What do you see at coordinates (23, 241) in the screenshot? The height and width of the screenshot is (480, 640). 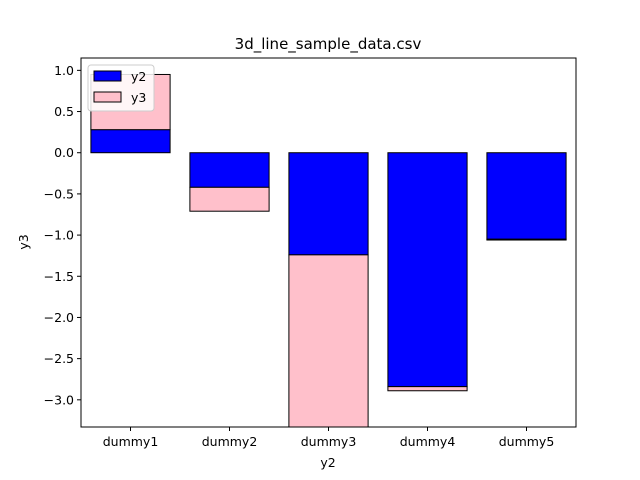 I see `y-axis-label: y3` at bounding box center [23, 241].